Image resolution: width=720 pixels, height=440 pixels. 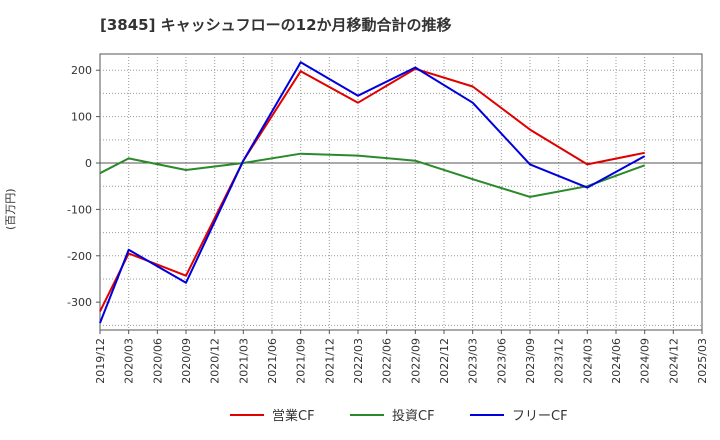 I want to click on y-tick-label: -200, so click(x=79, y=256).